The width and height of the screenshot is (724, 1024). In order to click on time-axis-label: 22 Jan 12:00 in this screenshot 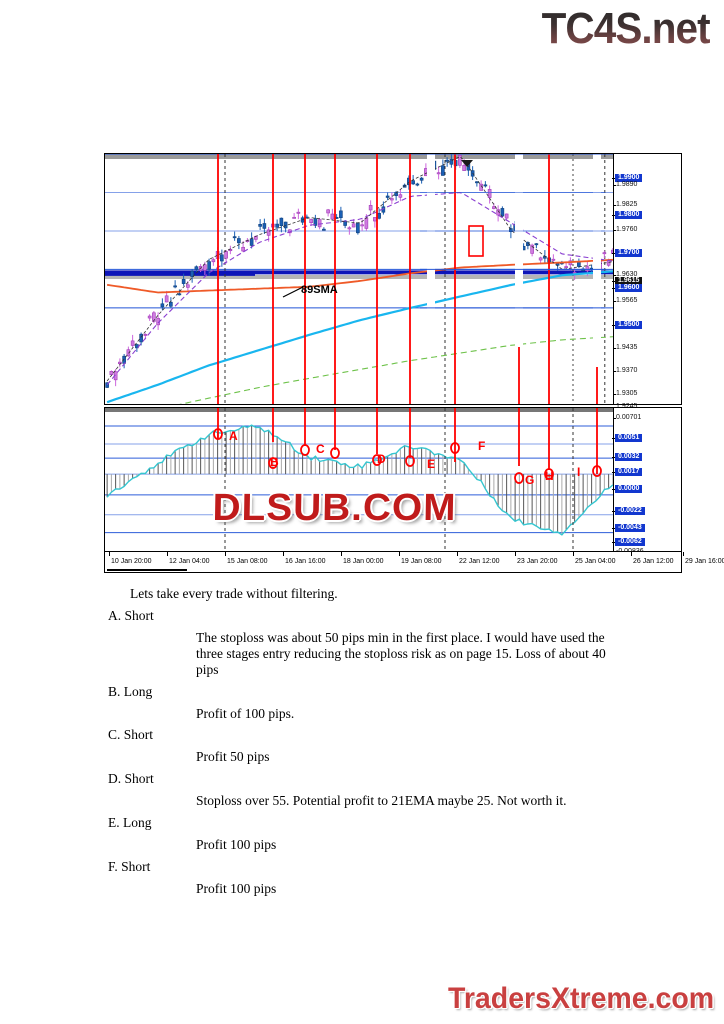, I will do `click(479, 561)`.